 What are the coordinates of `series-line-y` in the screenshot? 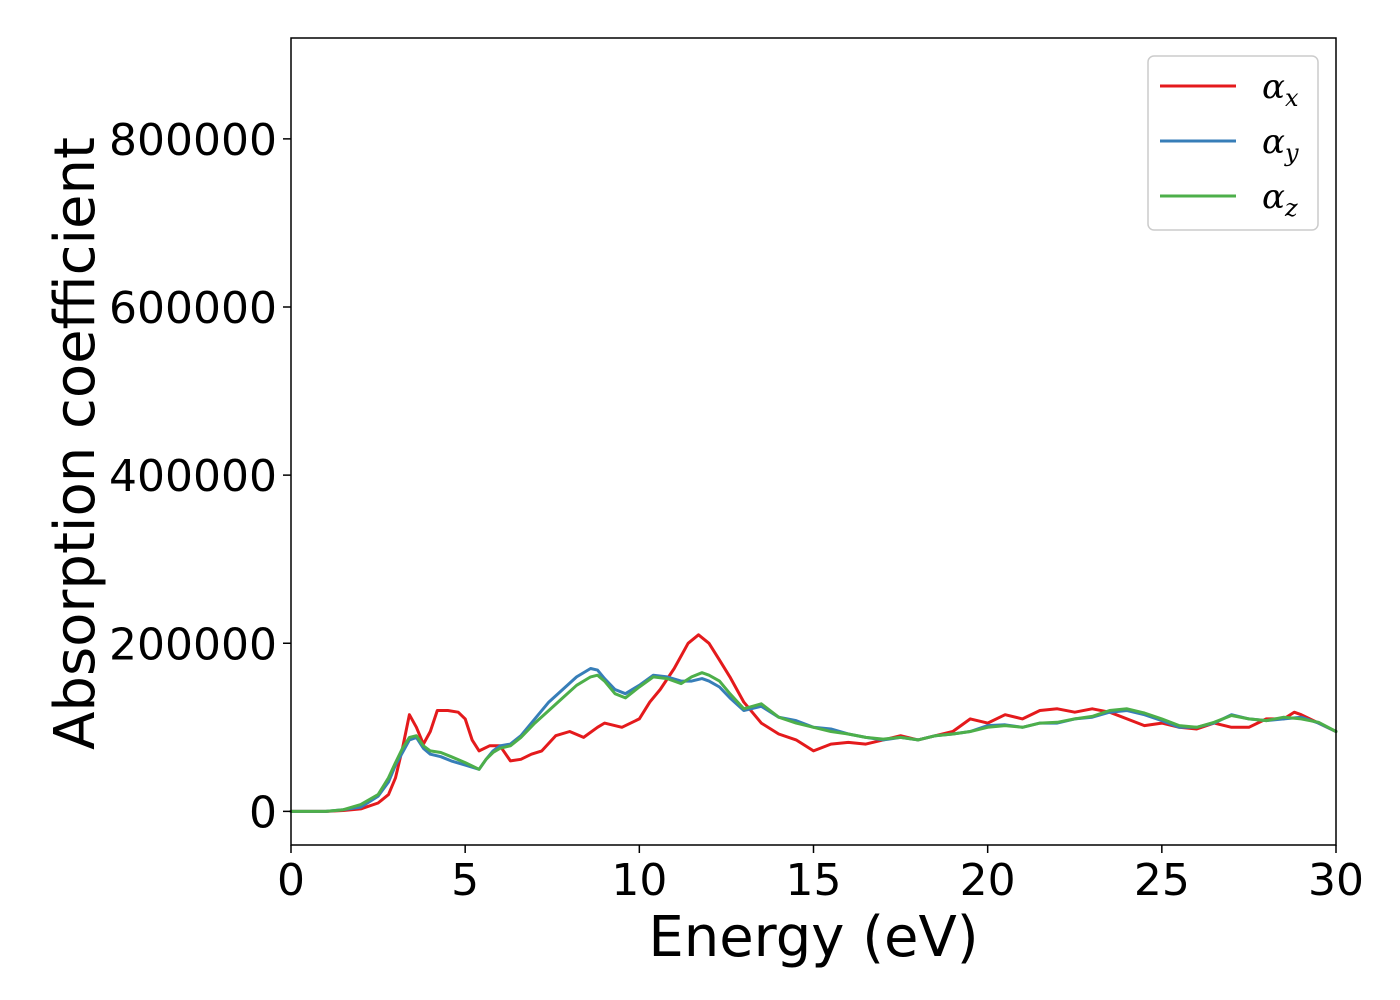 It's located at (813, 740).